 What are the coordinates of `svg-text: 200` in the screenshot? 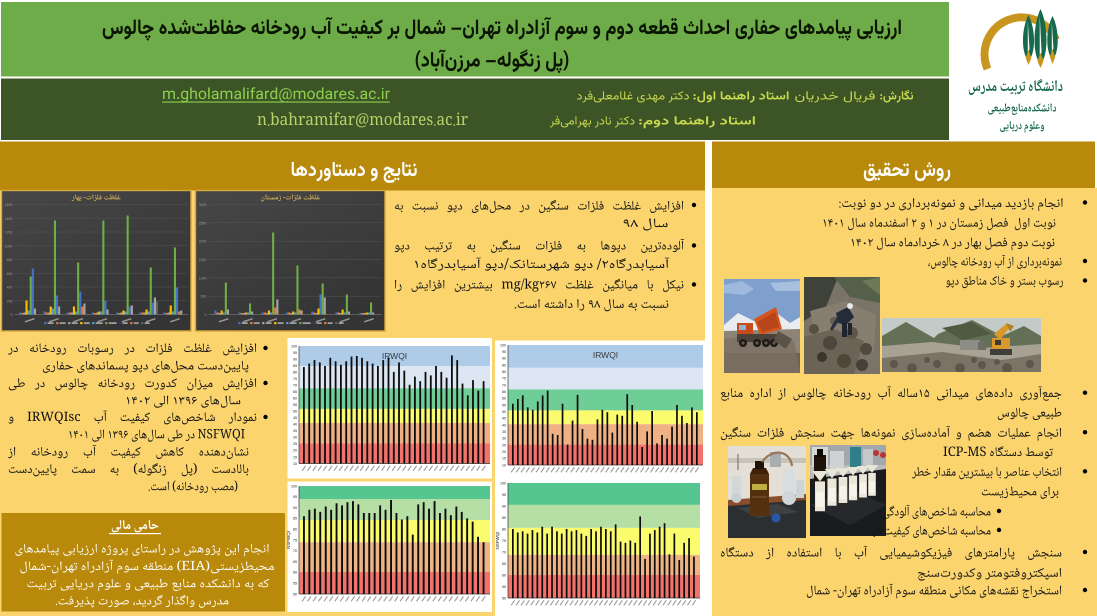 It's located at (10, 301).